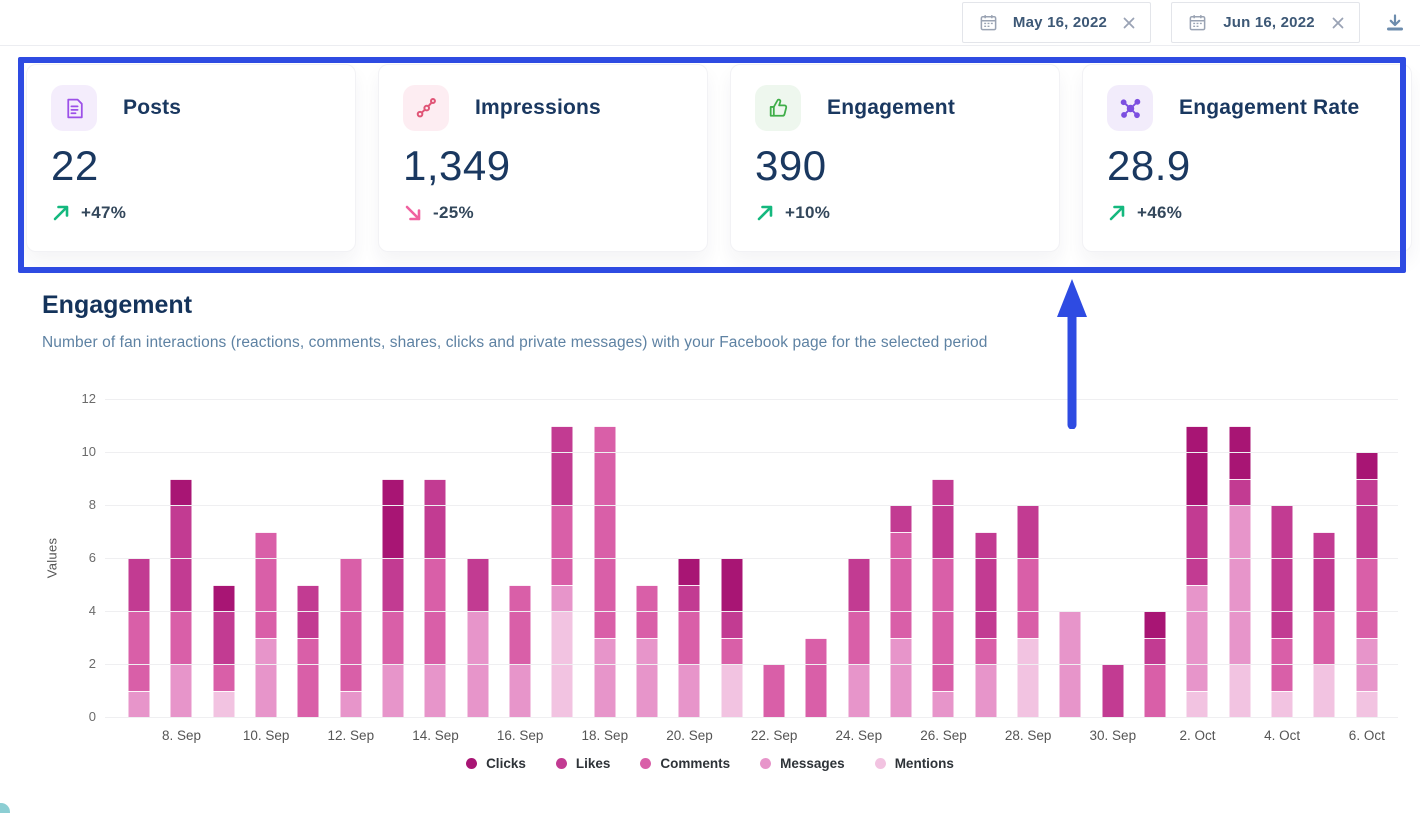 Image resolution: width=1420 pixels, height=813 pixels. What do you see at coordinates (685, 763) in the screenshot?
I see `legend-item-comments: Comments` at bounding box center [685, 763].